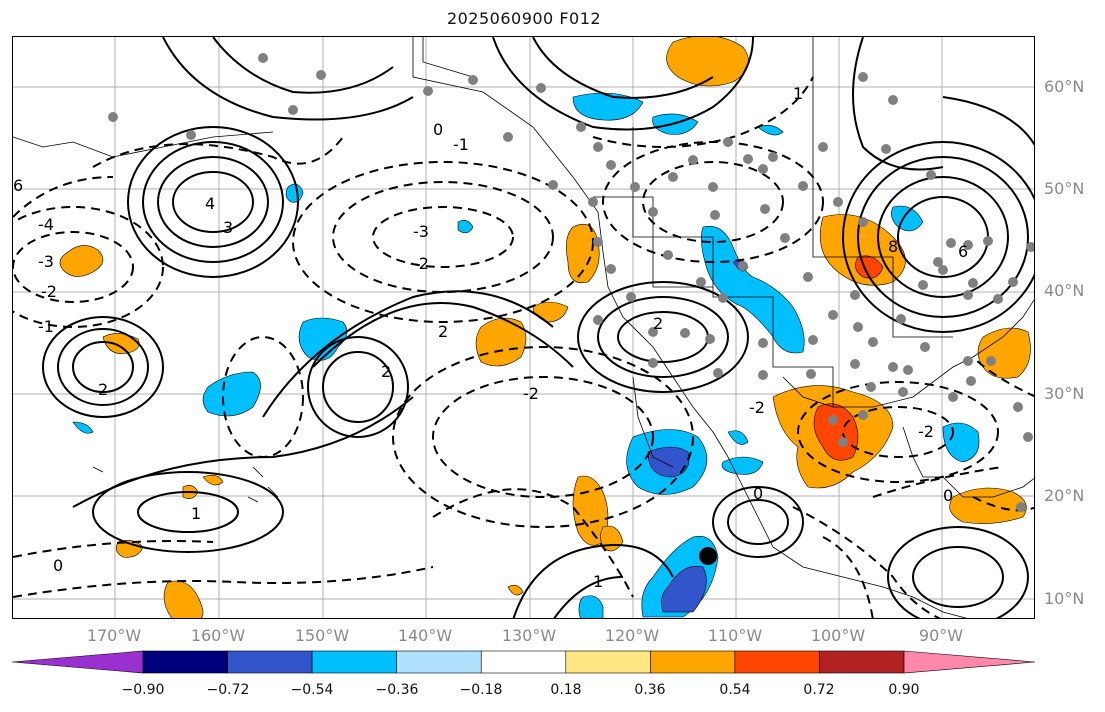 The height and width of the screenshot is (712, 1105). I want to click on contour-label-0-c: 0, so click(58, 565).